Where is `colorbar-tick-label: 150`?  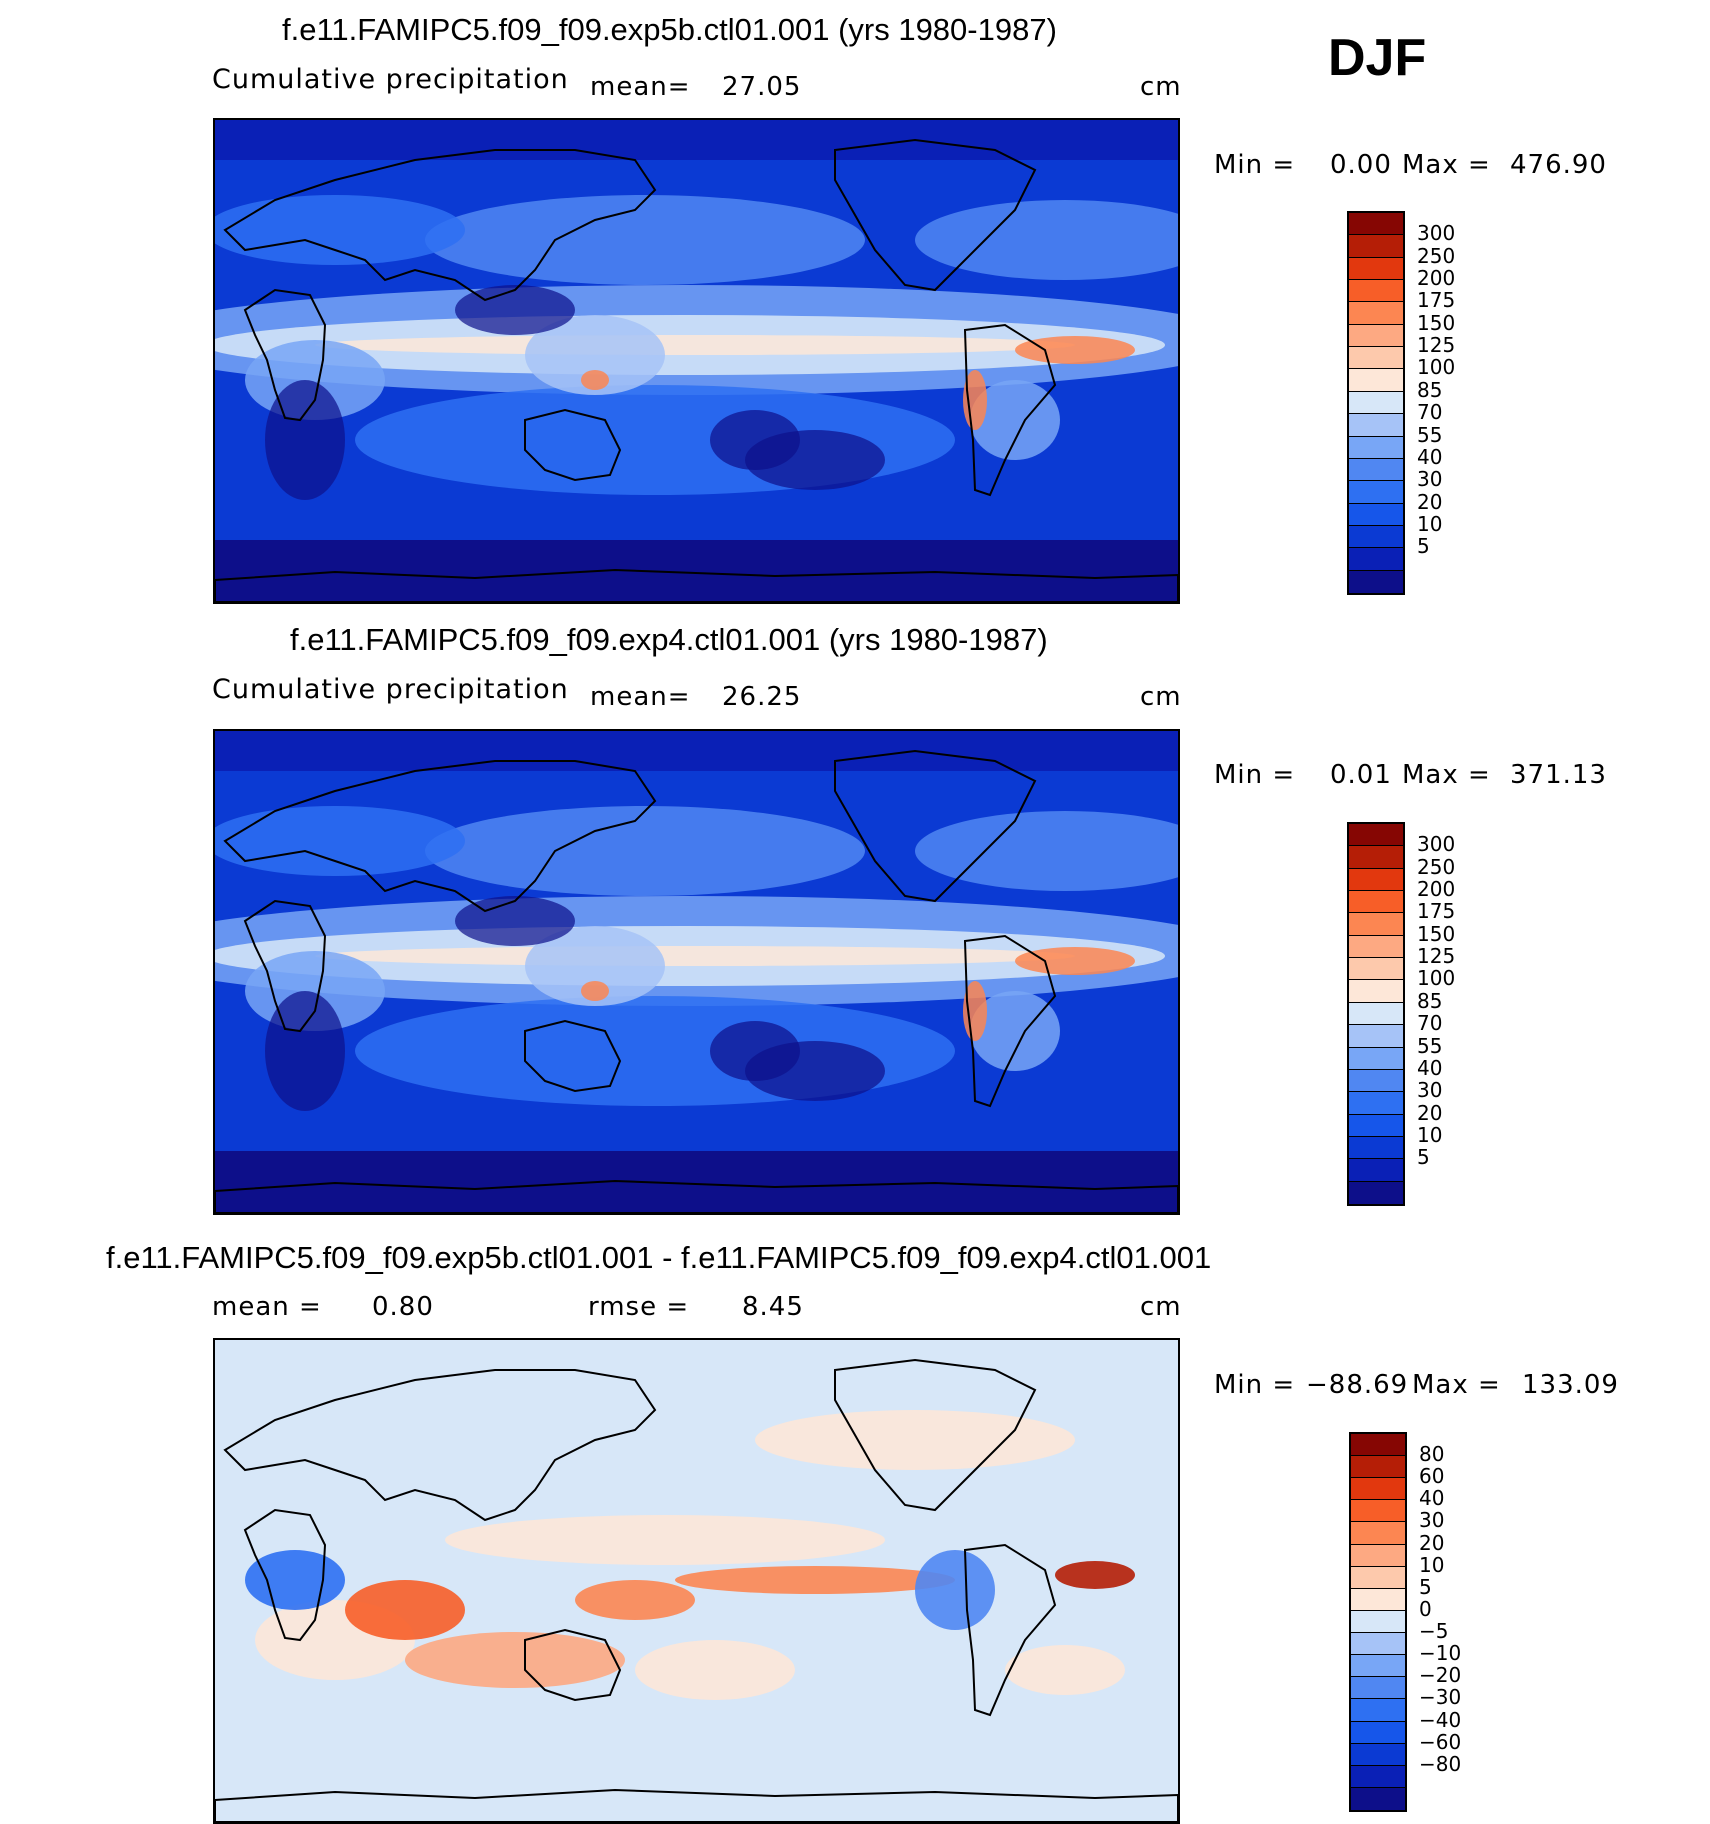 colorbar-tick-label: 150 is located at coordinates (1436, 322).